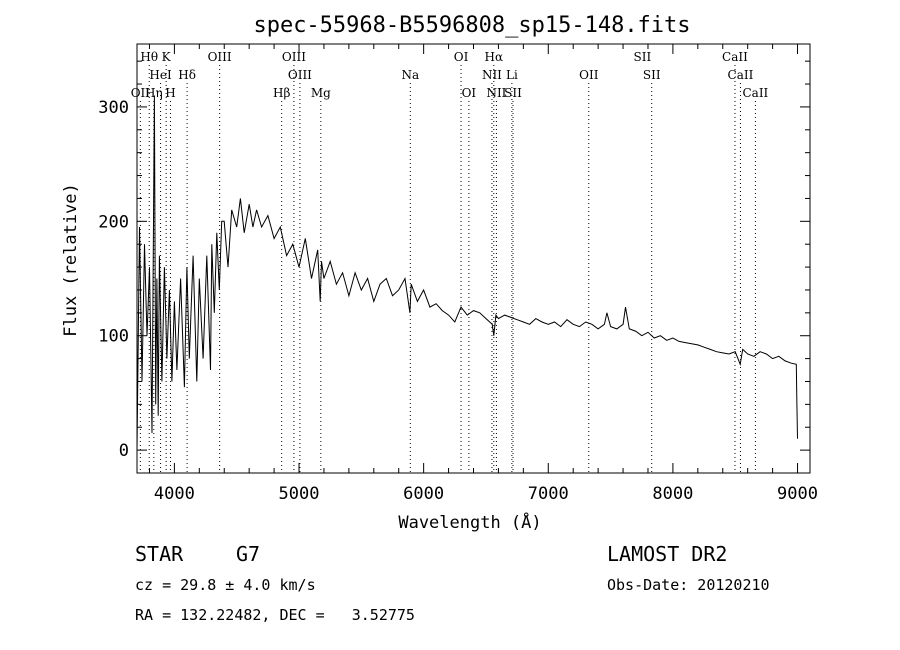  Describe the element at coordinates (512, 75) in the screenshot. I see `line-marker-label: Li` at that location.